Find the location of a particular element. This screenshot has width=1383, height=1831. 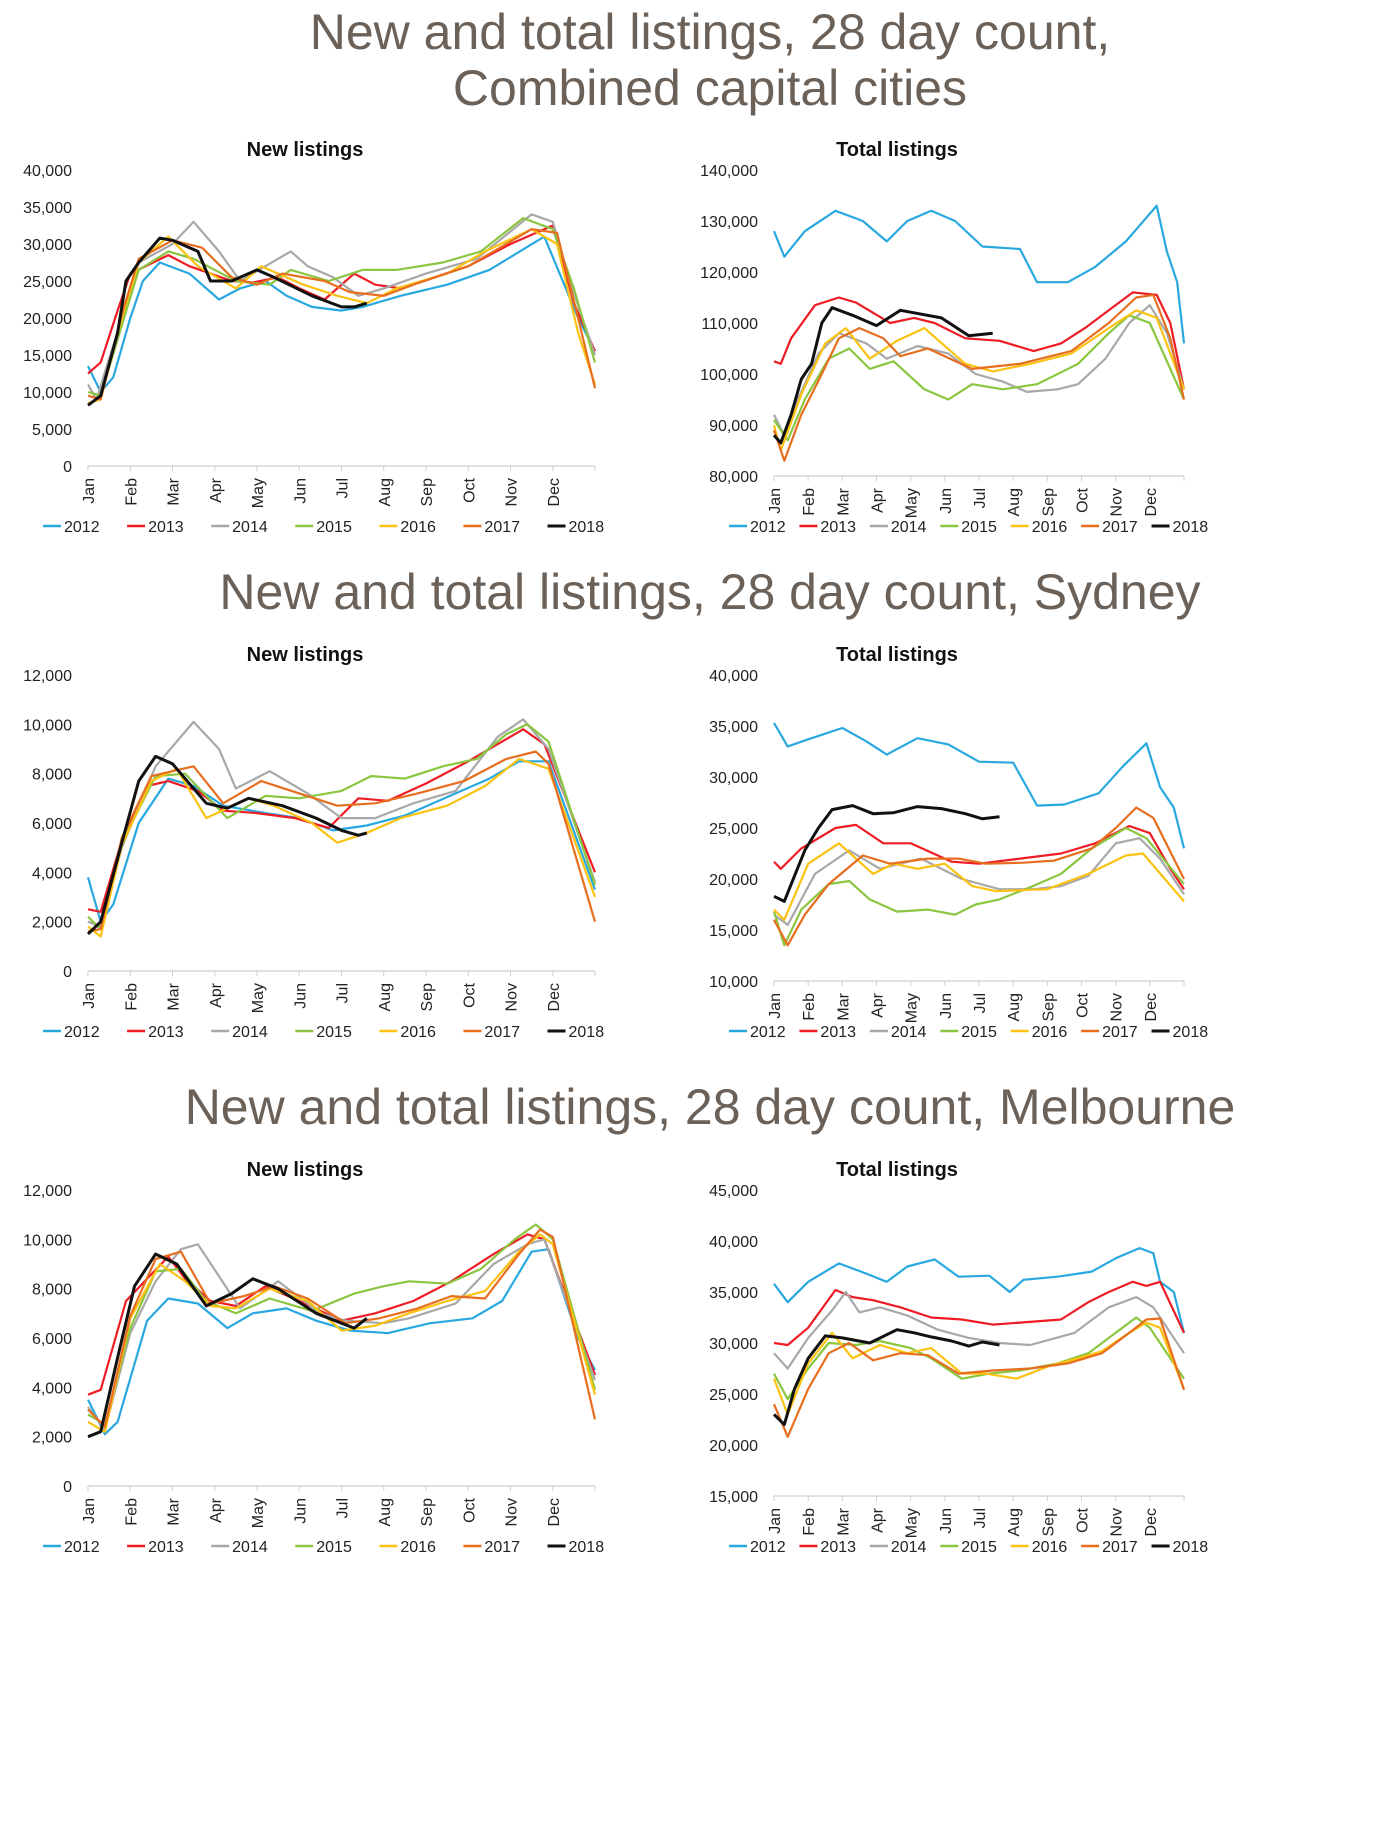

section-title-combined-line2: Combined capital cities is located at coordinates (710, 88).